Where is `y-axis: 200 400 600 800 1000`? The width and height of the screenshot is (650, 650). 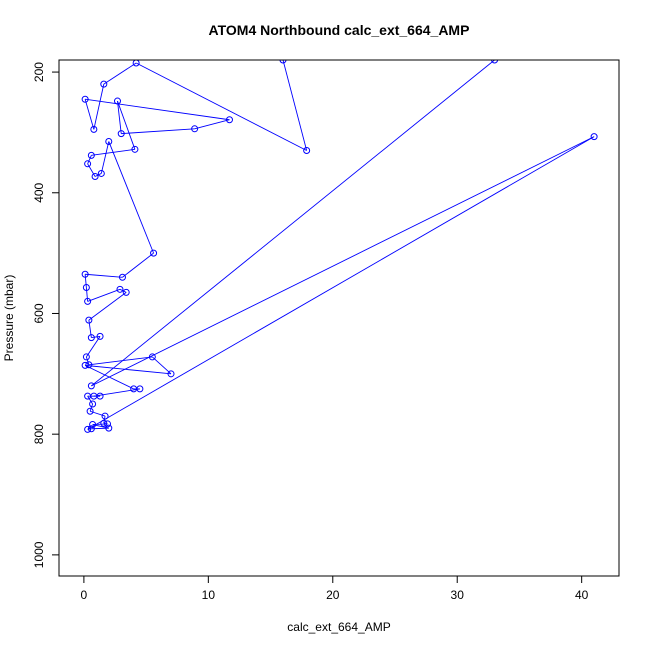
y-axis: 200 400 600 800 1000 is located at coordinates (45, 315).